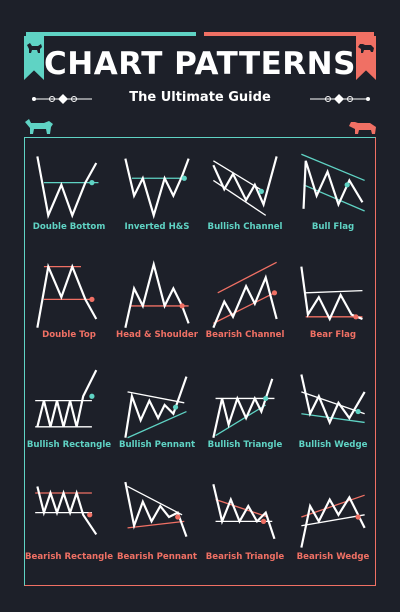 The height and width of the screenshot is (612, 400). I want to click on pattern-label: Double Bottom, so click(69, 227).